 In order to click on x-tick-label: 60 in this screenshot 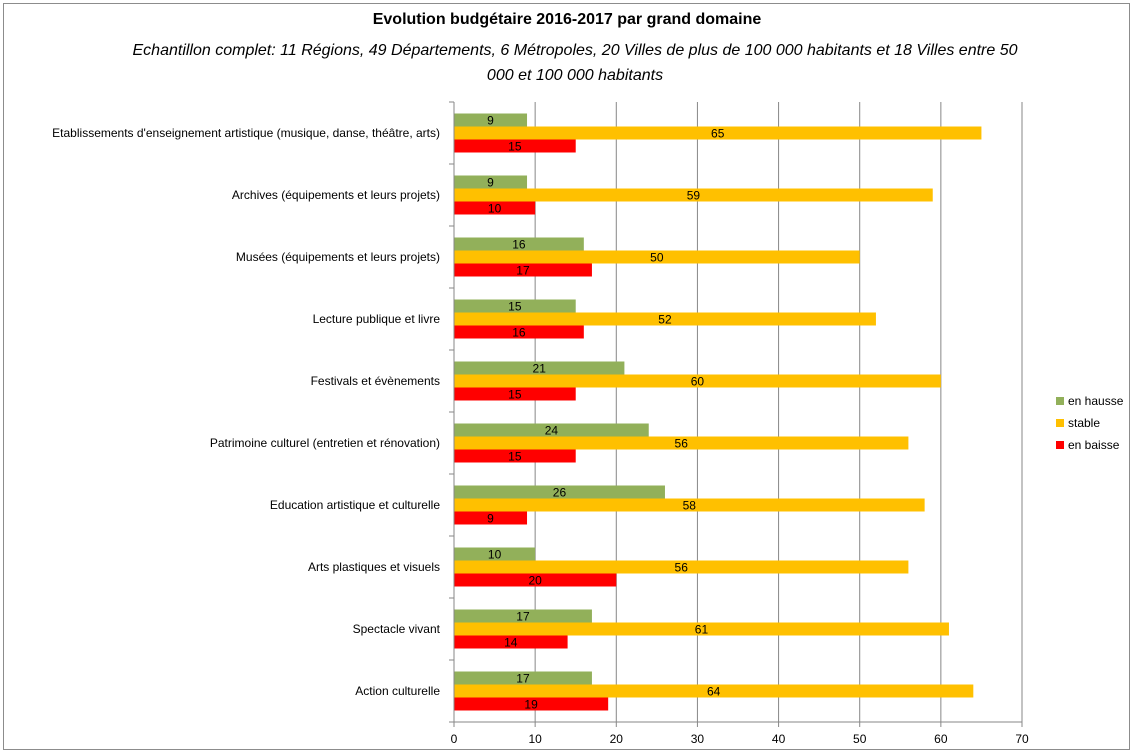, I will do `click(941, 739)`.